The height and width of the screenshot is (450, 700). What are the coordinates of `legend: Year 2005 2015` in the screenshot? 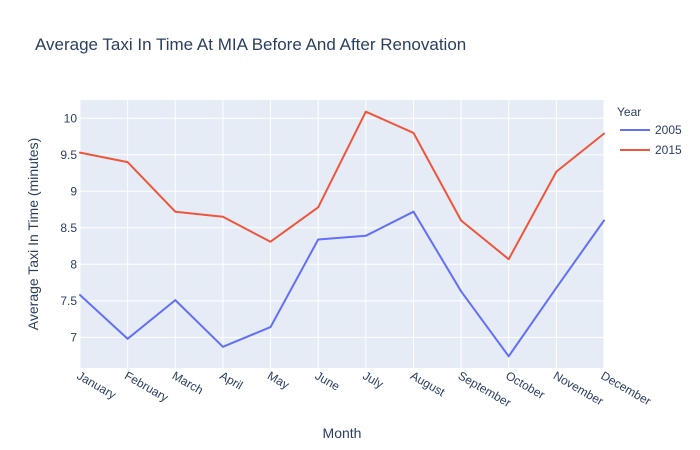 It's located at (649, 131).